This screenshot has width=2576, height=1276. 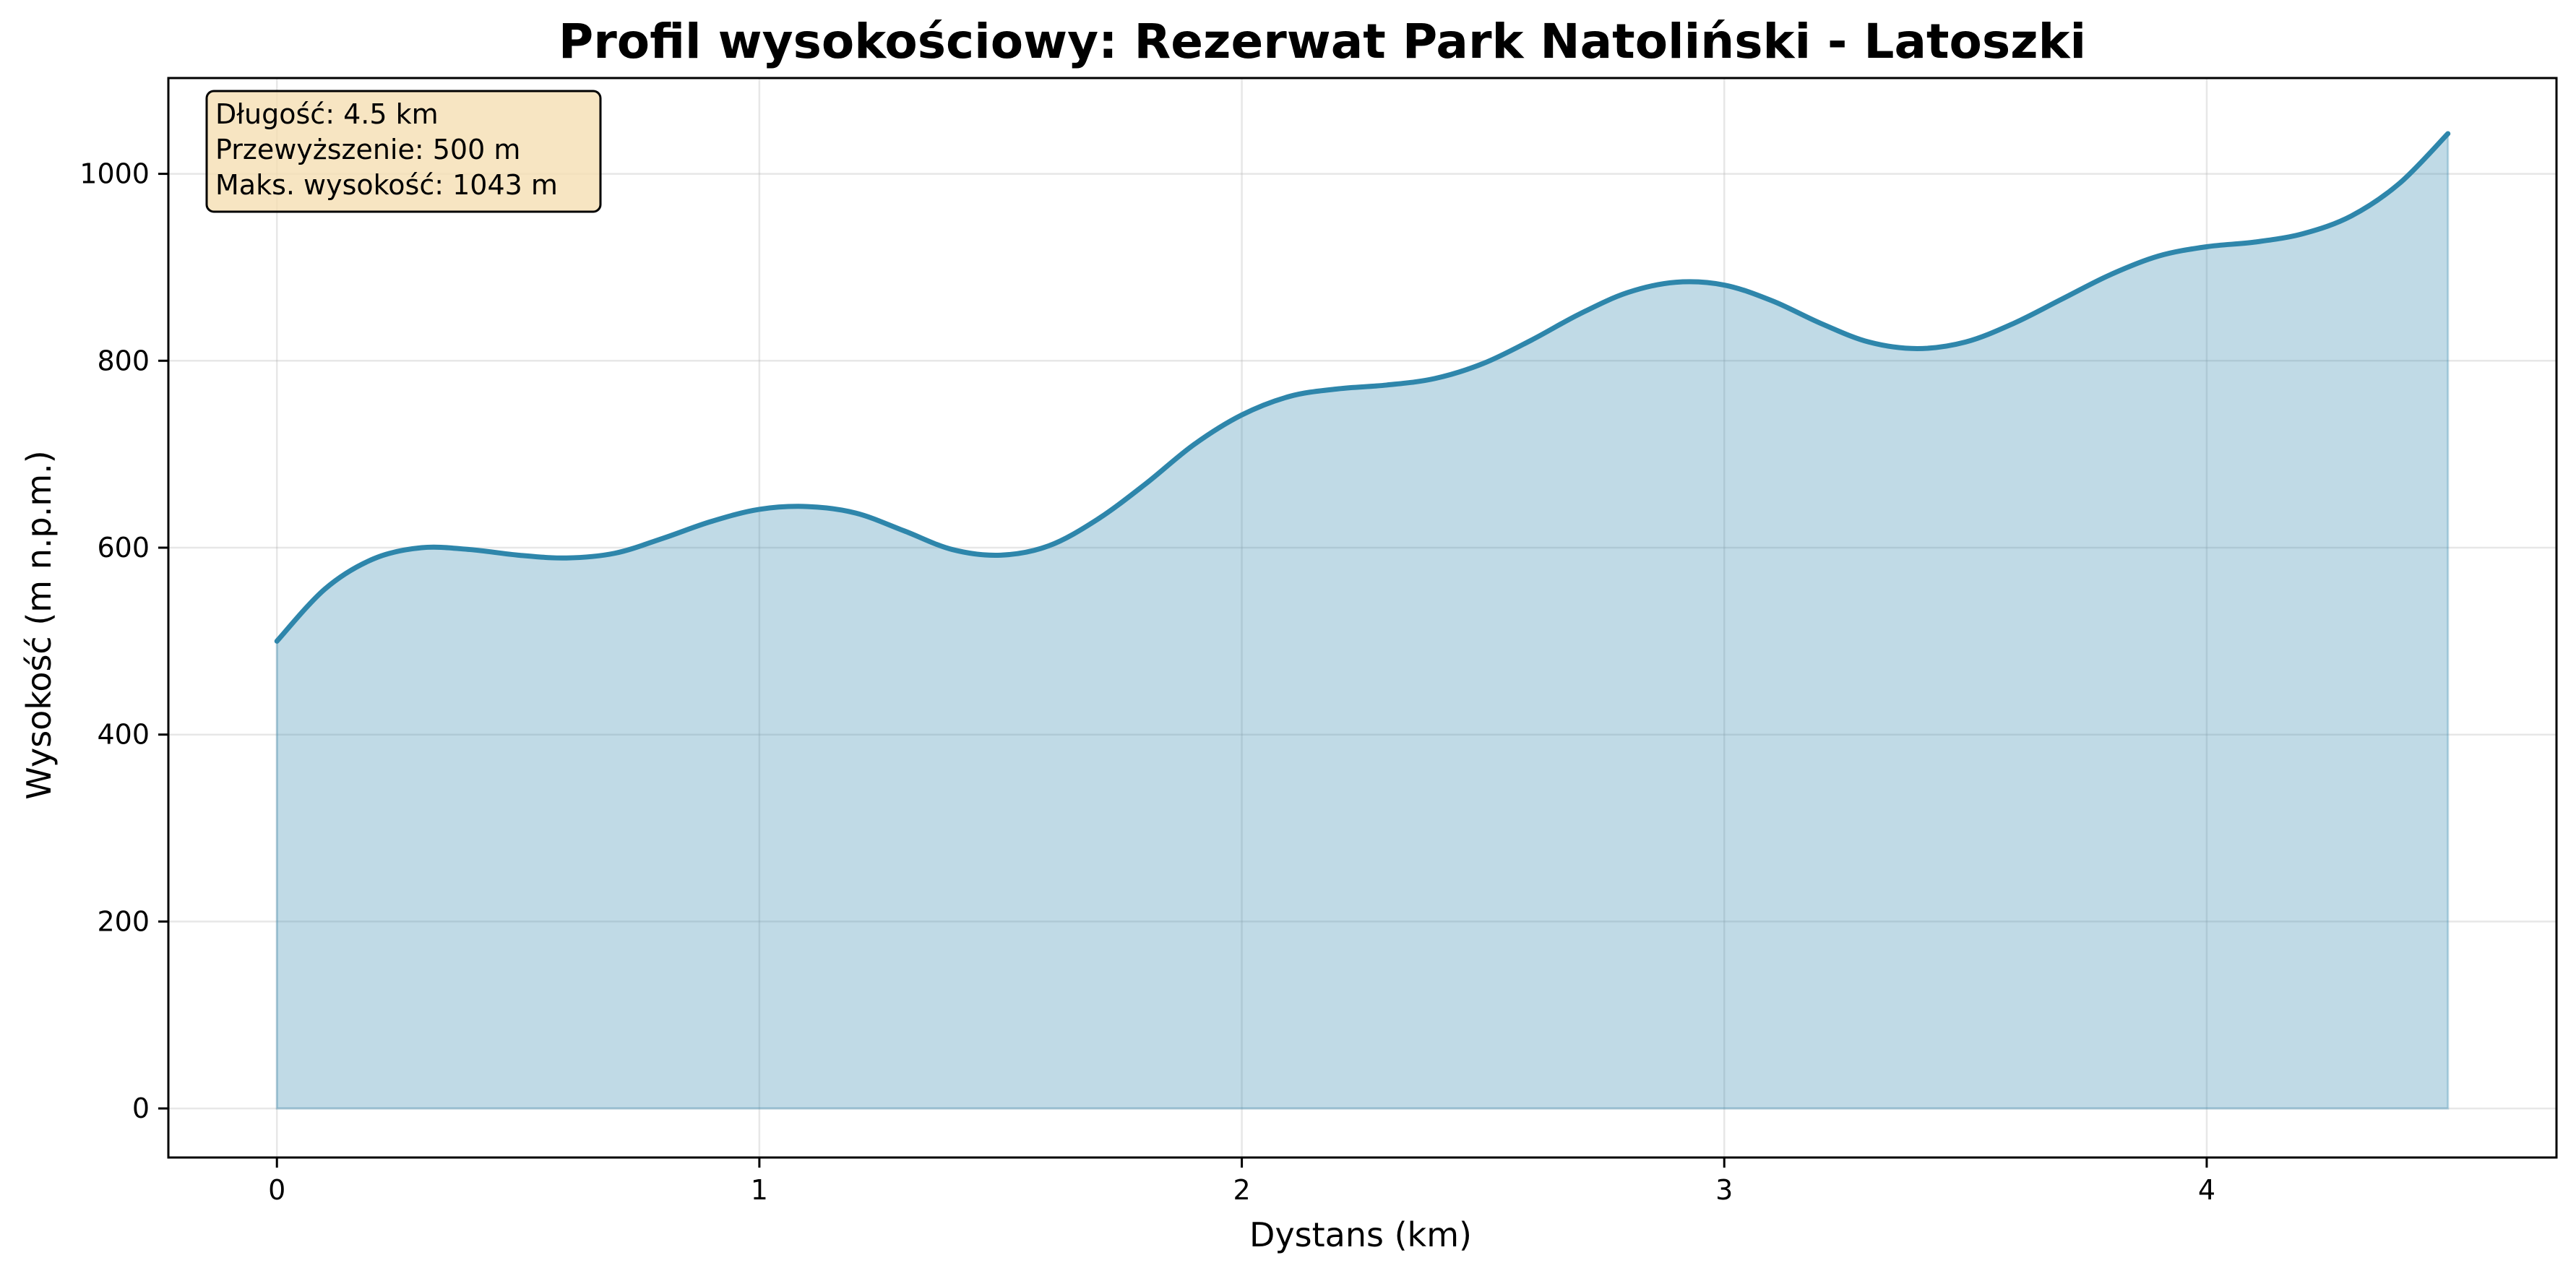 What do you see at coordinates (123, 360) in the screenshot?
I see `y-tick-label: 800` at bounding box center [123, 360].